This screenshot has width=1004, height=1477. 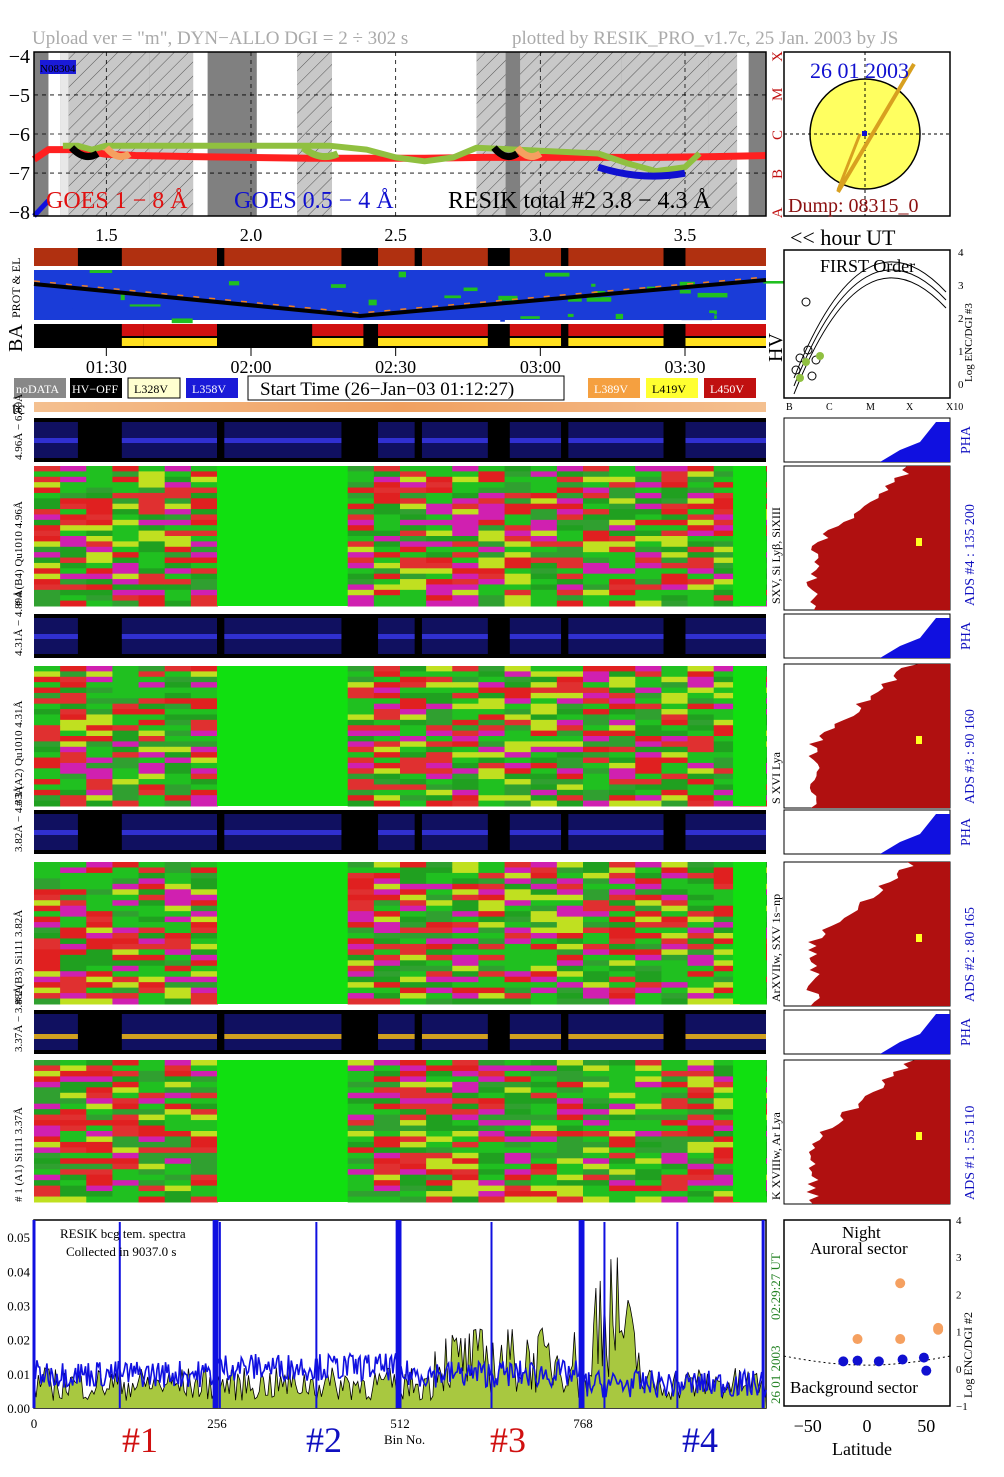 What do you see at coordinates (776, 948) in the screenshot?
I see `side-label: ArXVIIw, SXV 1s−np` at bounding box center [776, 948].